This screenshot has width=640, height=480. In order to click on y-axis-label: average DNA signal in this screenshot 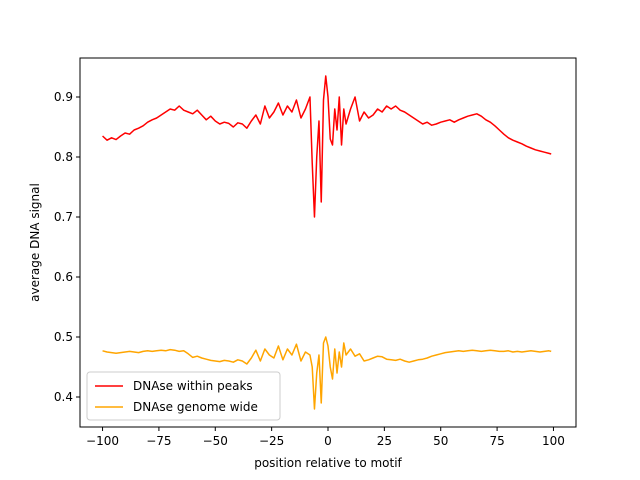, I will do `click(35, 242)`.